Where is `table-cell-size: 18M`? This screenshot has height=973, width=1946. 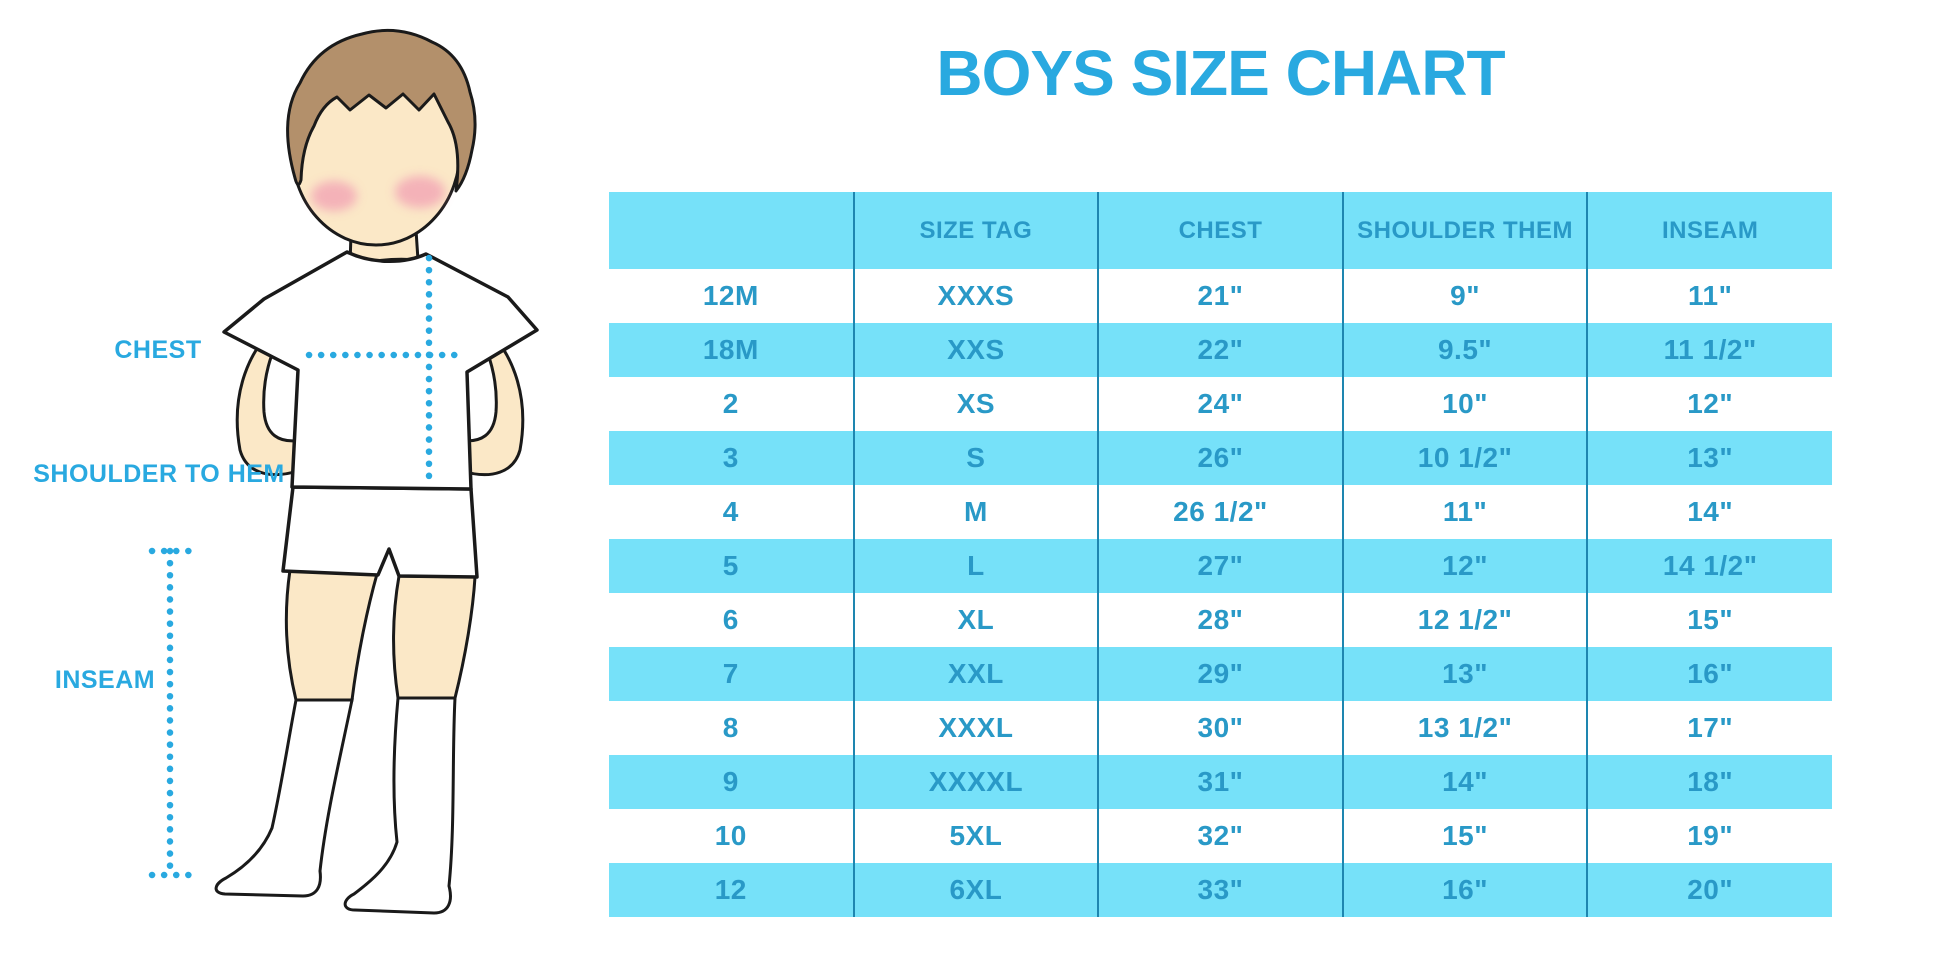 table-cell-size: 18M is located at coordinates (731, 350).